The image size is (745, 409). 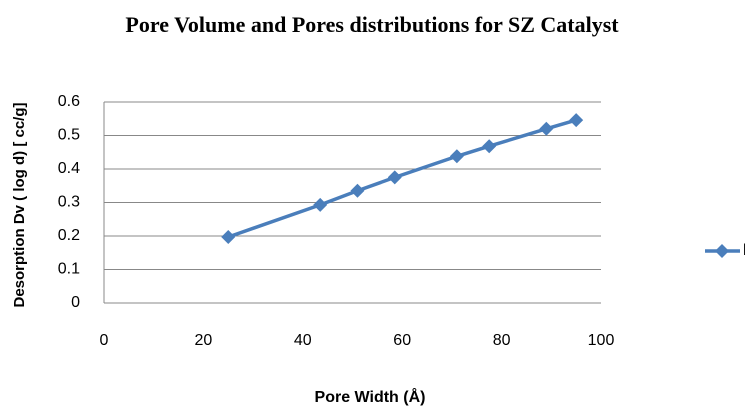 I want to click on x-tick-label: 40, so click(x=303, y=340).